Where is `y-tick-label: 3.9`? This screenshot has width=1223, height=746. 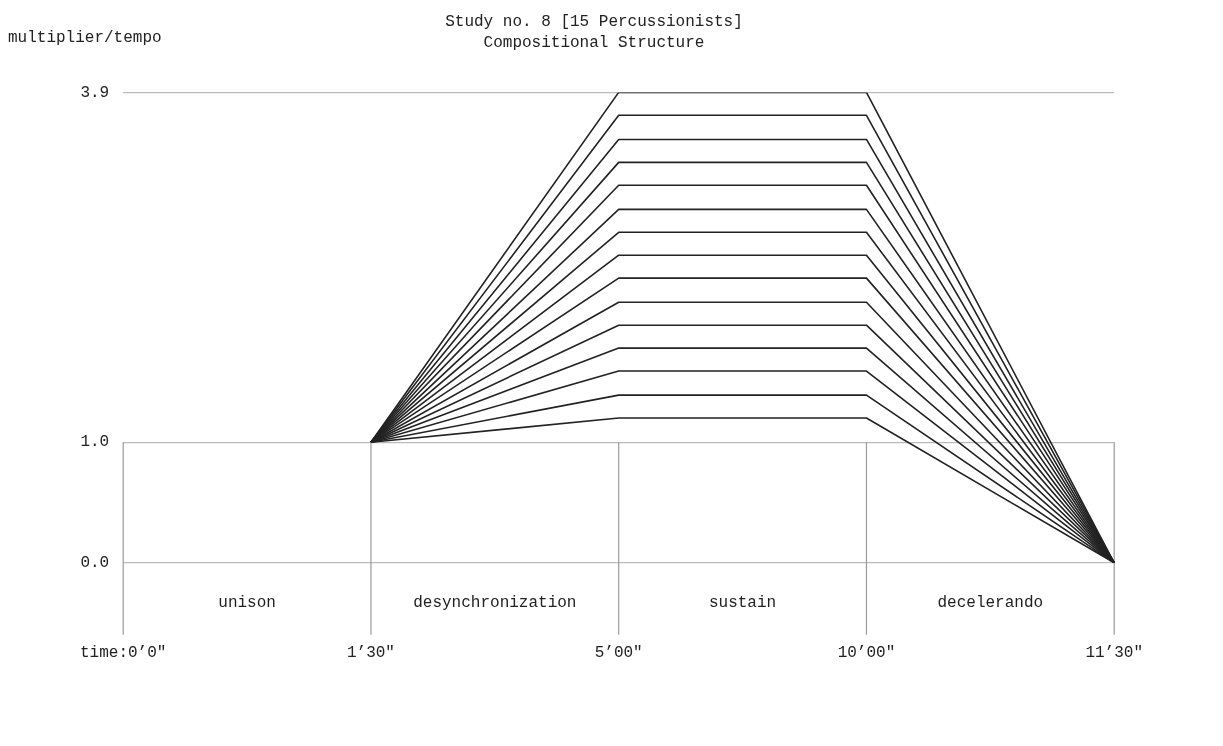
y-tick-label: 3.9 is located at coordinates (95, 92).